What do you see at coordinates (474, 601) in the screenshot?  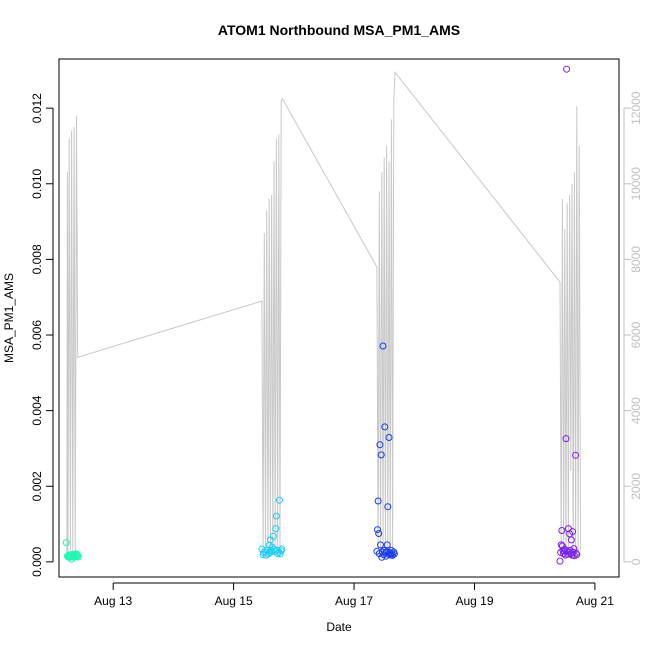 I see `x-tick-label: Aug 19` at bounding box center [474, 601].